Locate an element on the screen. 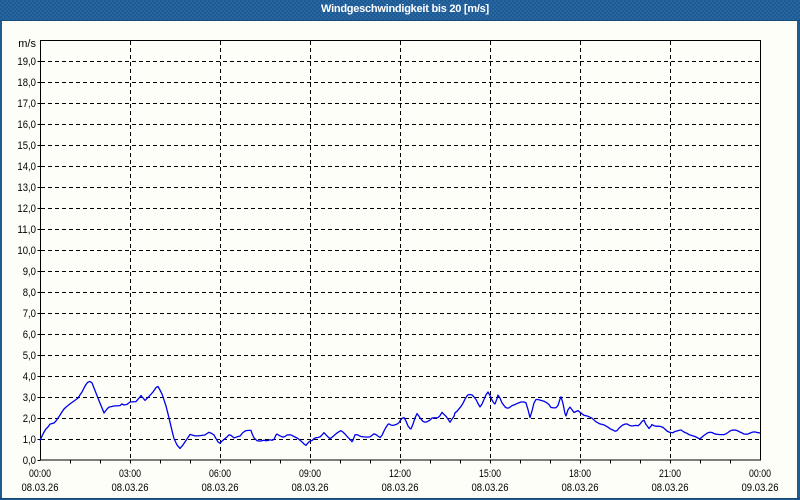 The height and width of the screenshot is (500, 800). svg-text: 09:00 is located at coordinates (310, 474).